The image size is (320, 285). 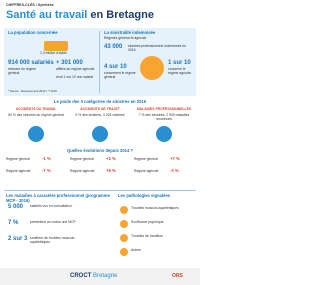 I want to click on source-note: * Source : Recensement 2013 / ** 2016, so click(x=32, y=91).